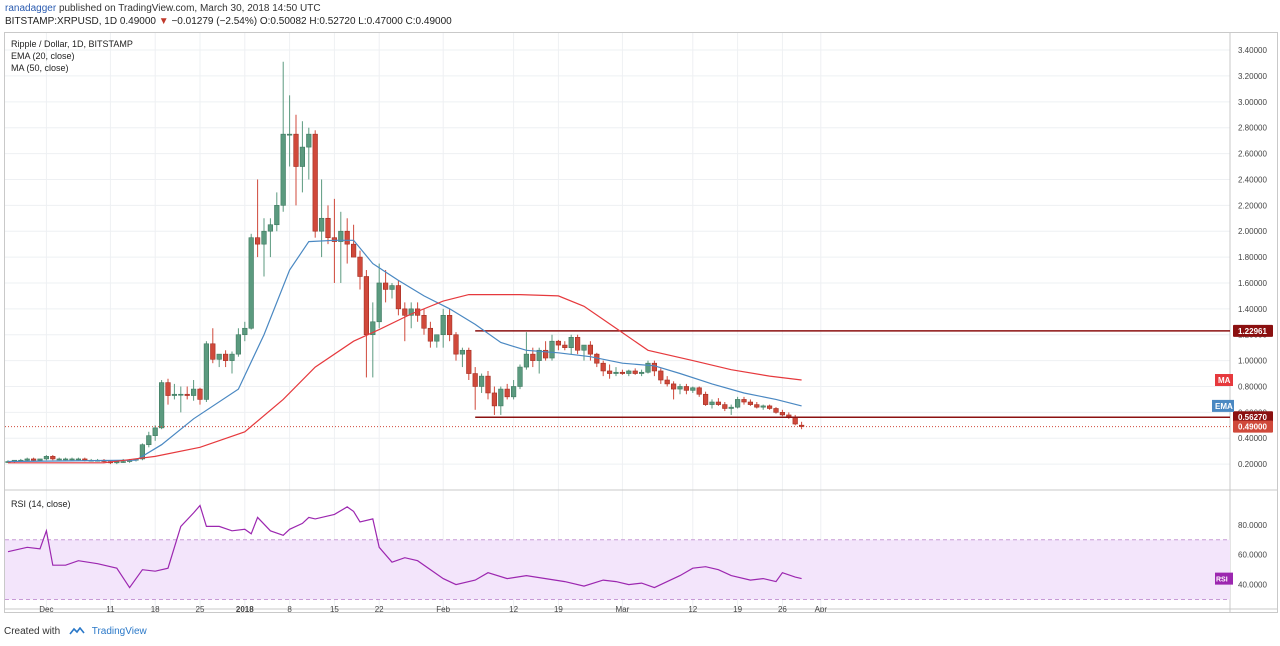 The width and height of the screenshot is (1280, 646). I want to click on last-price-label: 0.49000, so click(1252, 427).